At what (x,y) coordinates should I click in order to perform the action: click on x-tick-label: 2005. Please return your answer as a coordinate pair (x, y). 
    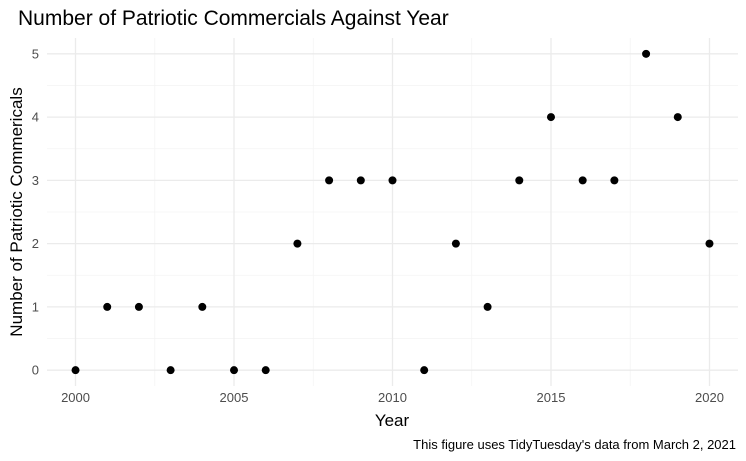
    Looking at the image, I should click on (234, 397).